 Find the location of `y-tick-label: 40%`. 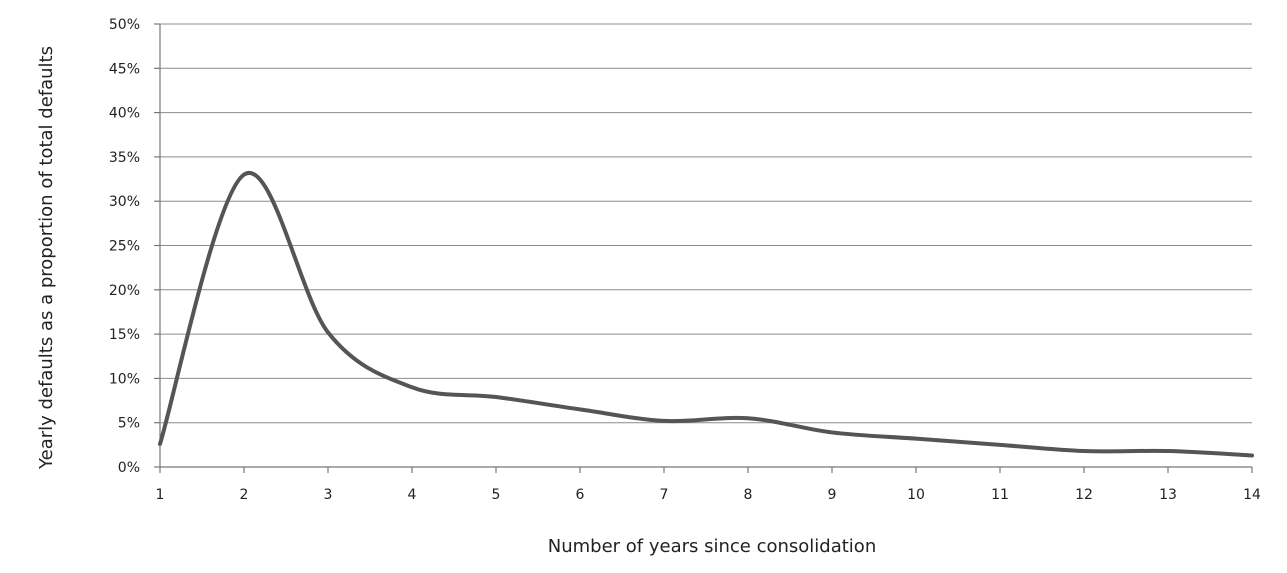

y-tick-label: 40% is located at coordinates (124, 114).